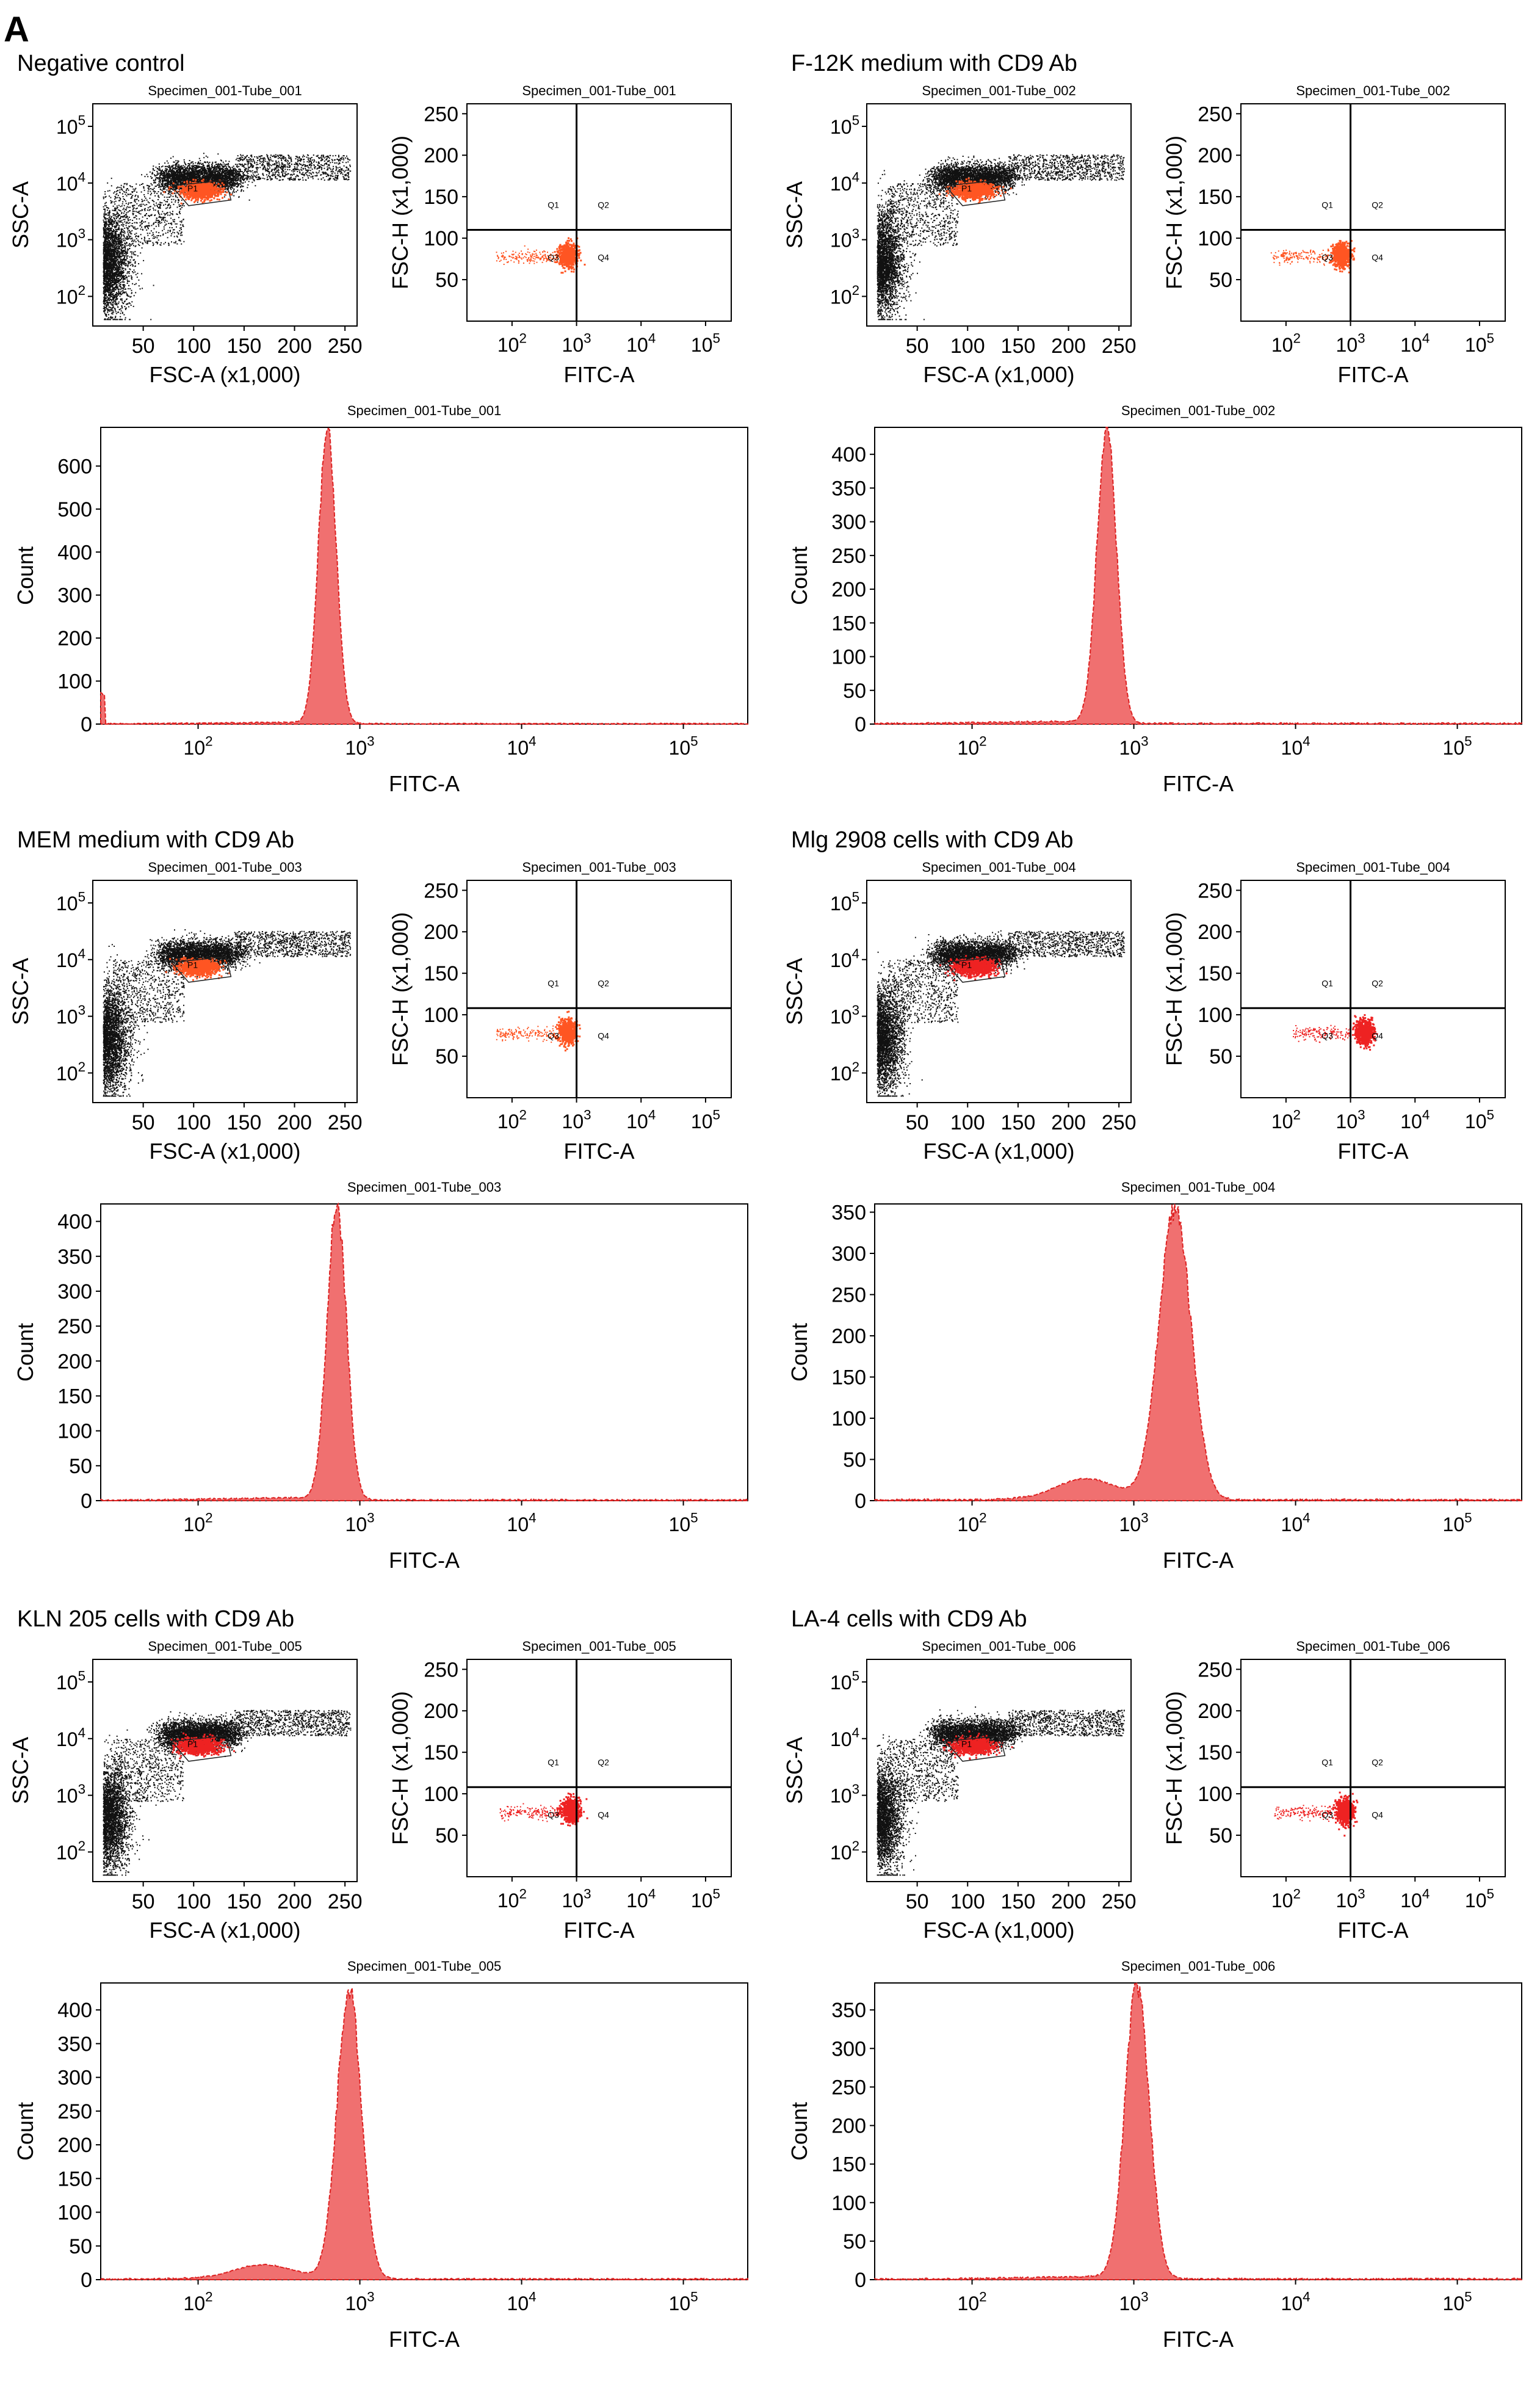 The image size is (1540, 2392). What do you see at coordinates (844, 1681) in the screenshot?
I see `y-tick-label: 105` at bounding box center [844, 1681].